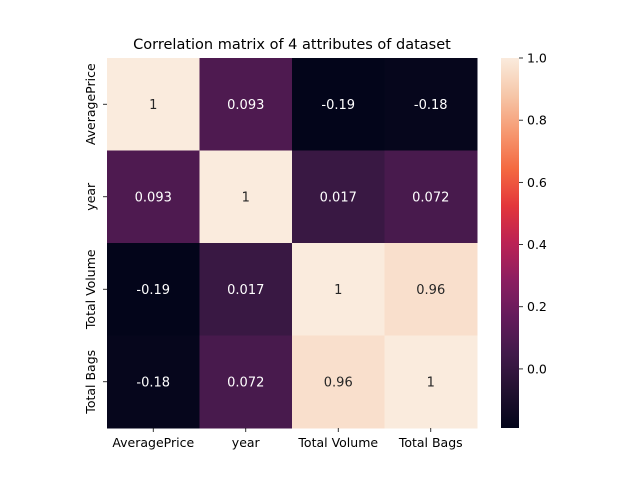 The width and height of the screenshot is (640, 485). Describe the element at coordinates (537, 58) in the screenshot. I see `colorbar-tick-label: 1.0` at that location.